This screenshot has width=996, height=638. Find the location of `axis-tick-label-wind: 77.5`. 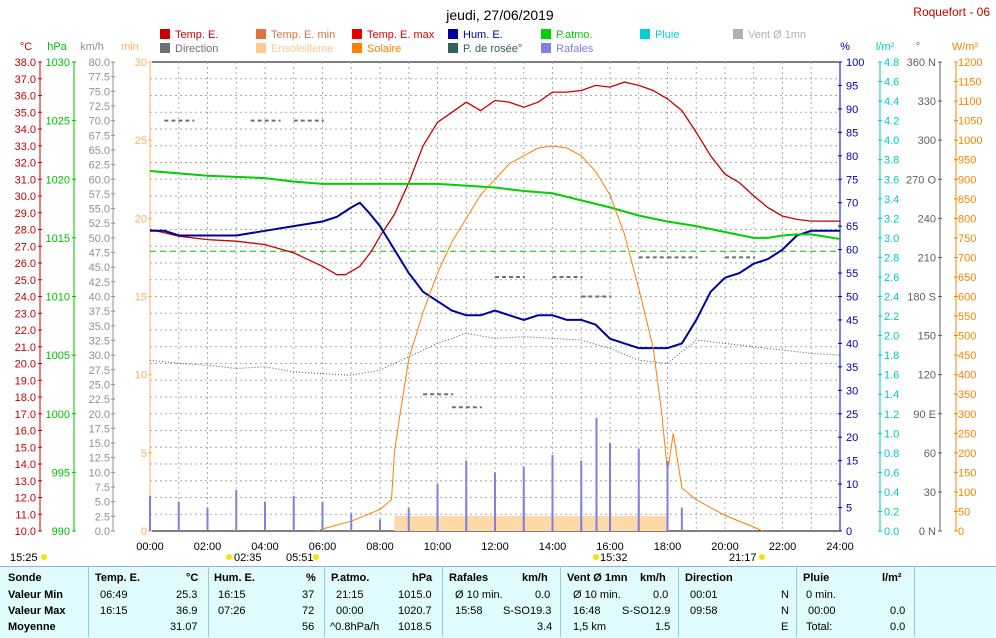

axis-tick-label-wind: 77.5 is located at coordinates (99, 78).